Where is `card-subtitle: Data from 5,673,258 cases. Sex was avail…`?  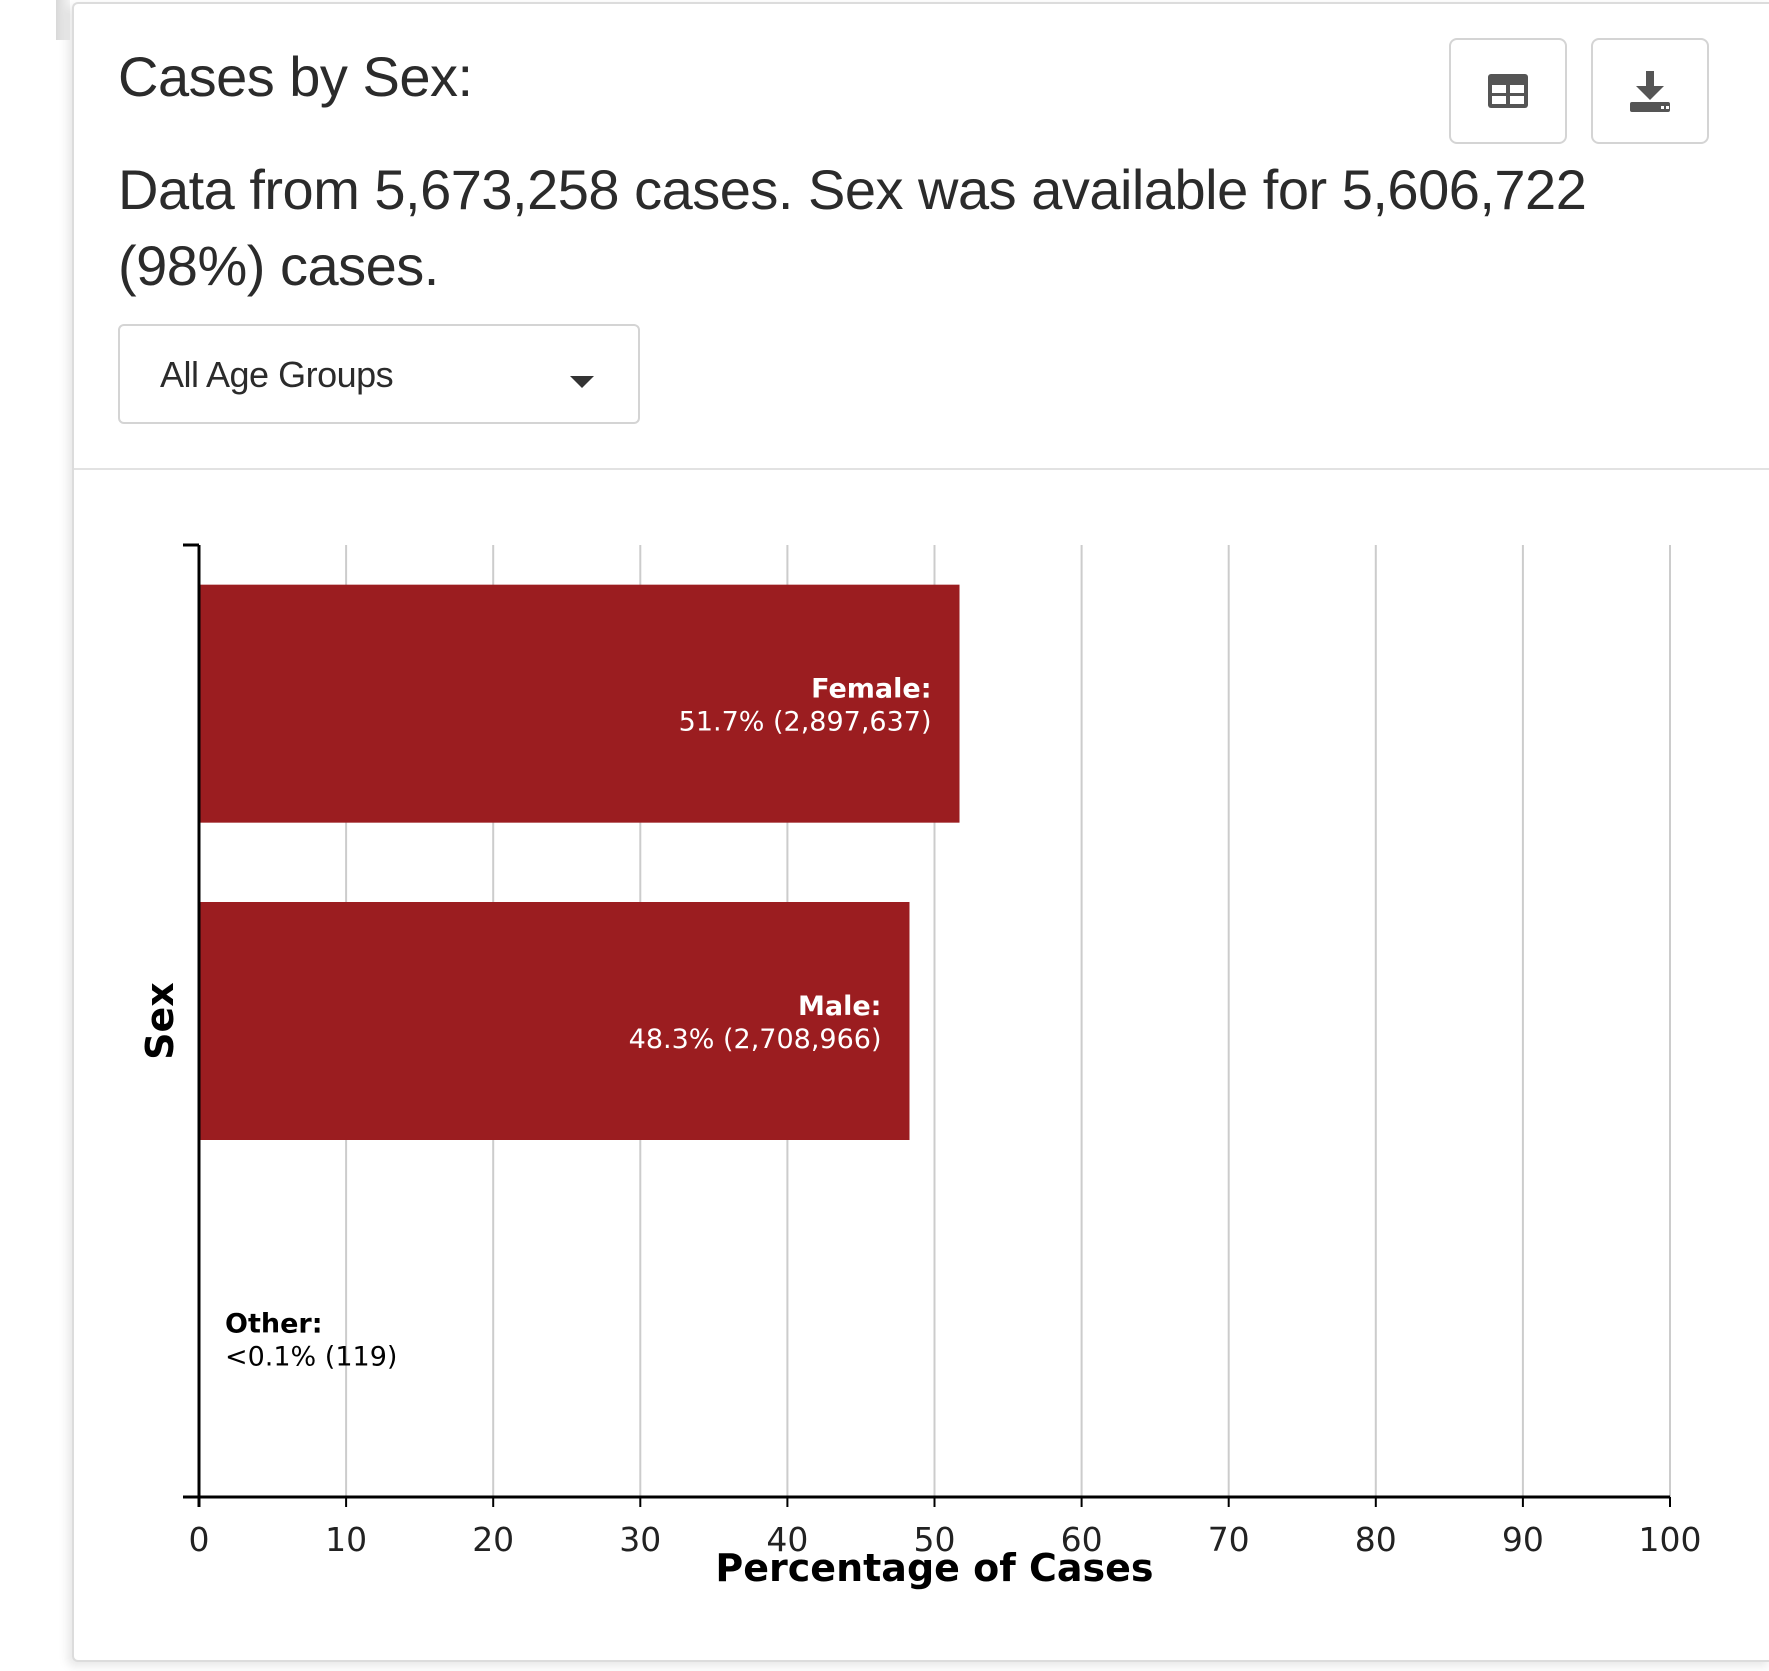
card-subtitle: Data from 5,673,258 cases. Sex was avail… is located at coordinates (852, 227).